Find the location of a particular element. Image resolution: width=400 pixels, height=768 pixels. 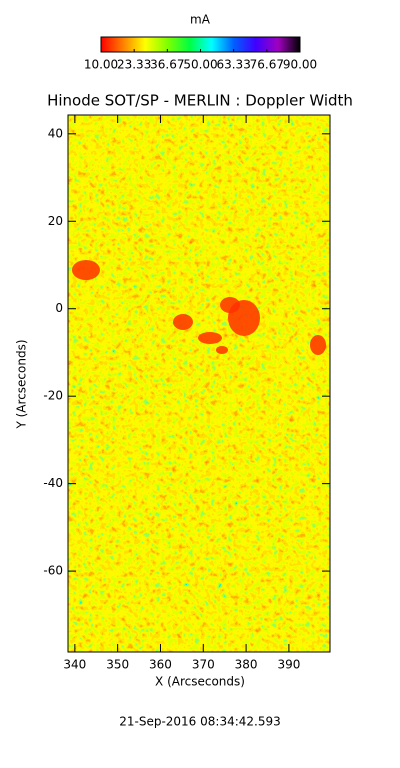

colorbar-tick-label: 10.00 is located at coordinates (101, 65).